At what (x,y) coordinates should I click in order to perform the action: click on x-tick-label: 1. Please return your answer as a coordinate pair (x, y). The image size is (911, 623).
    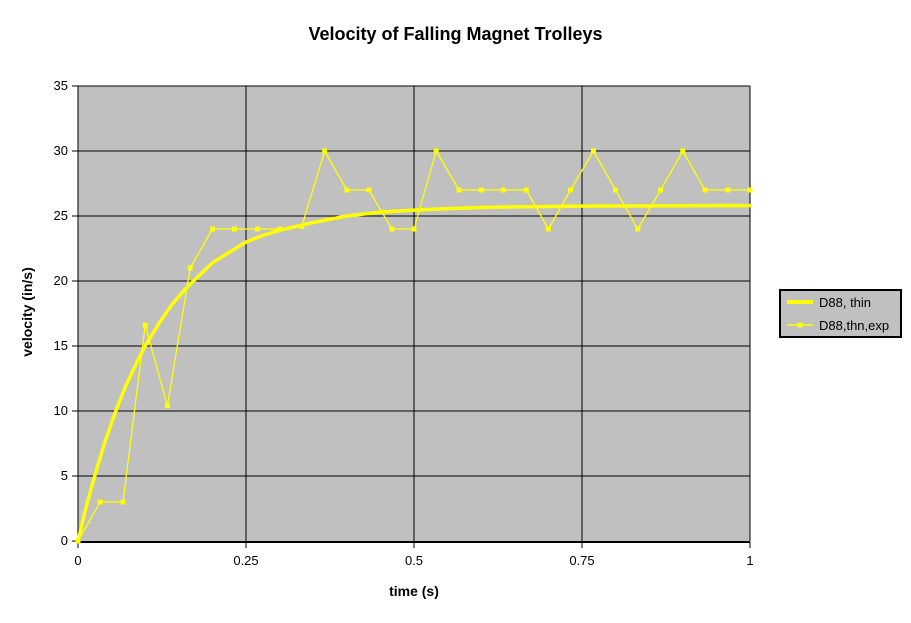
    Looking at the image, I should click on (750, 560).